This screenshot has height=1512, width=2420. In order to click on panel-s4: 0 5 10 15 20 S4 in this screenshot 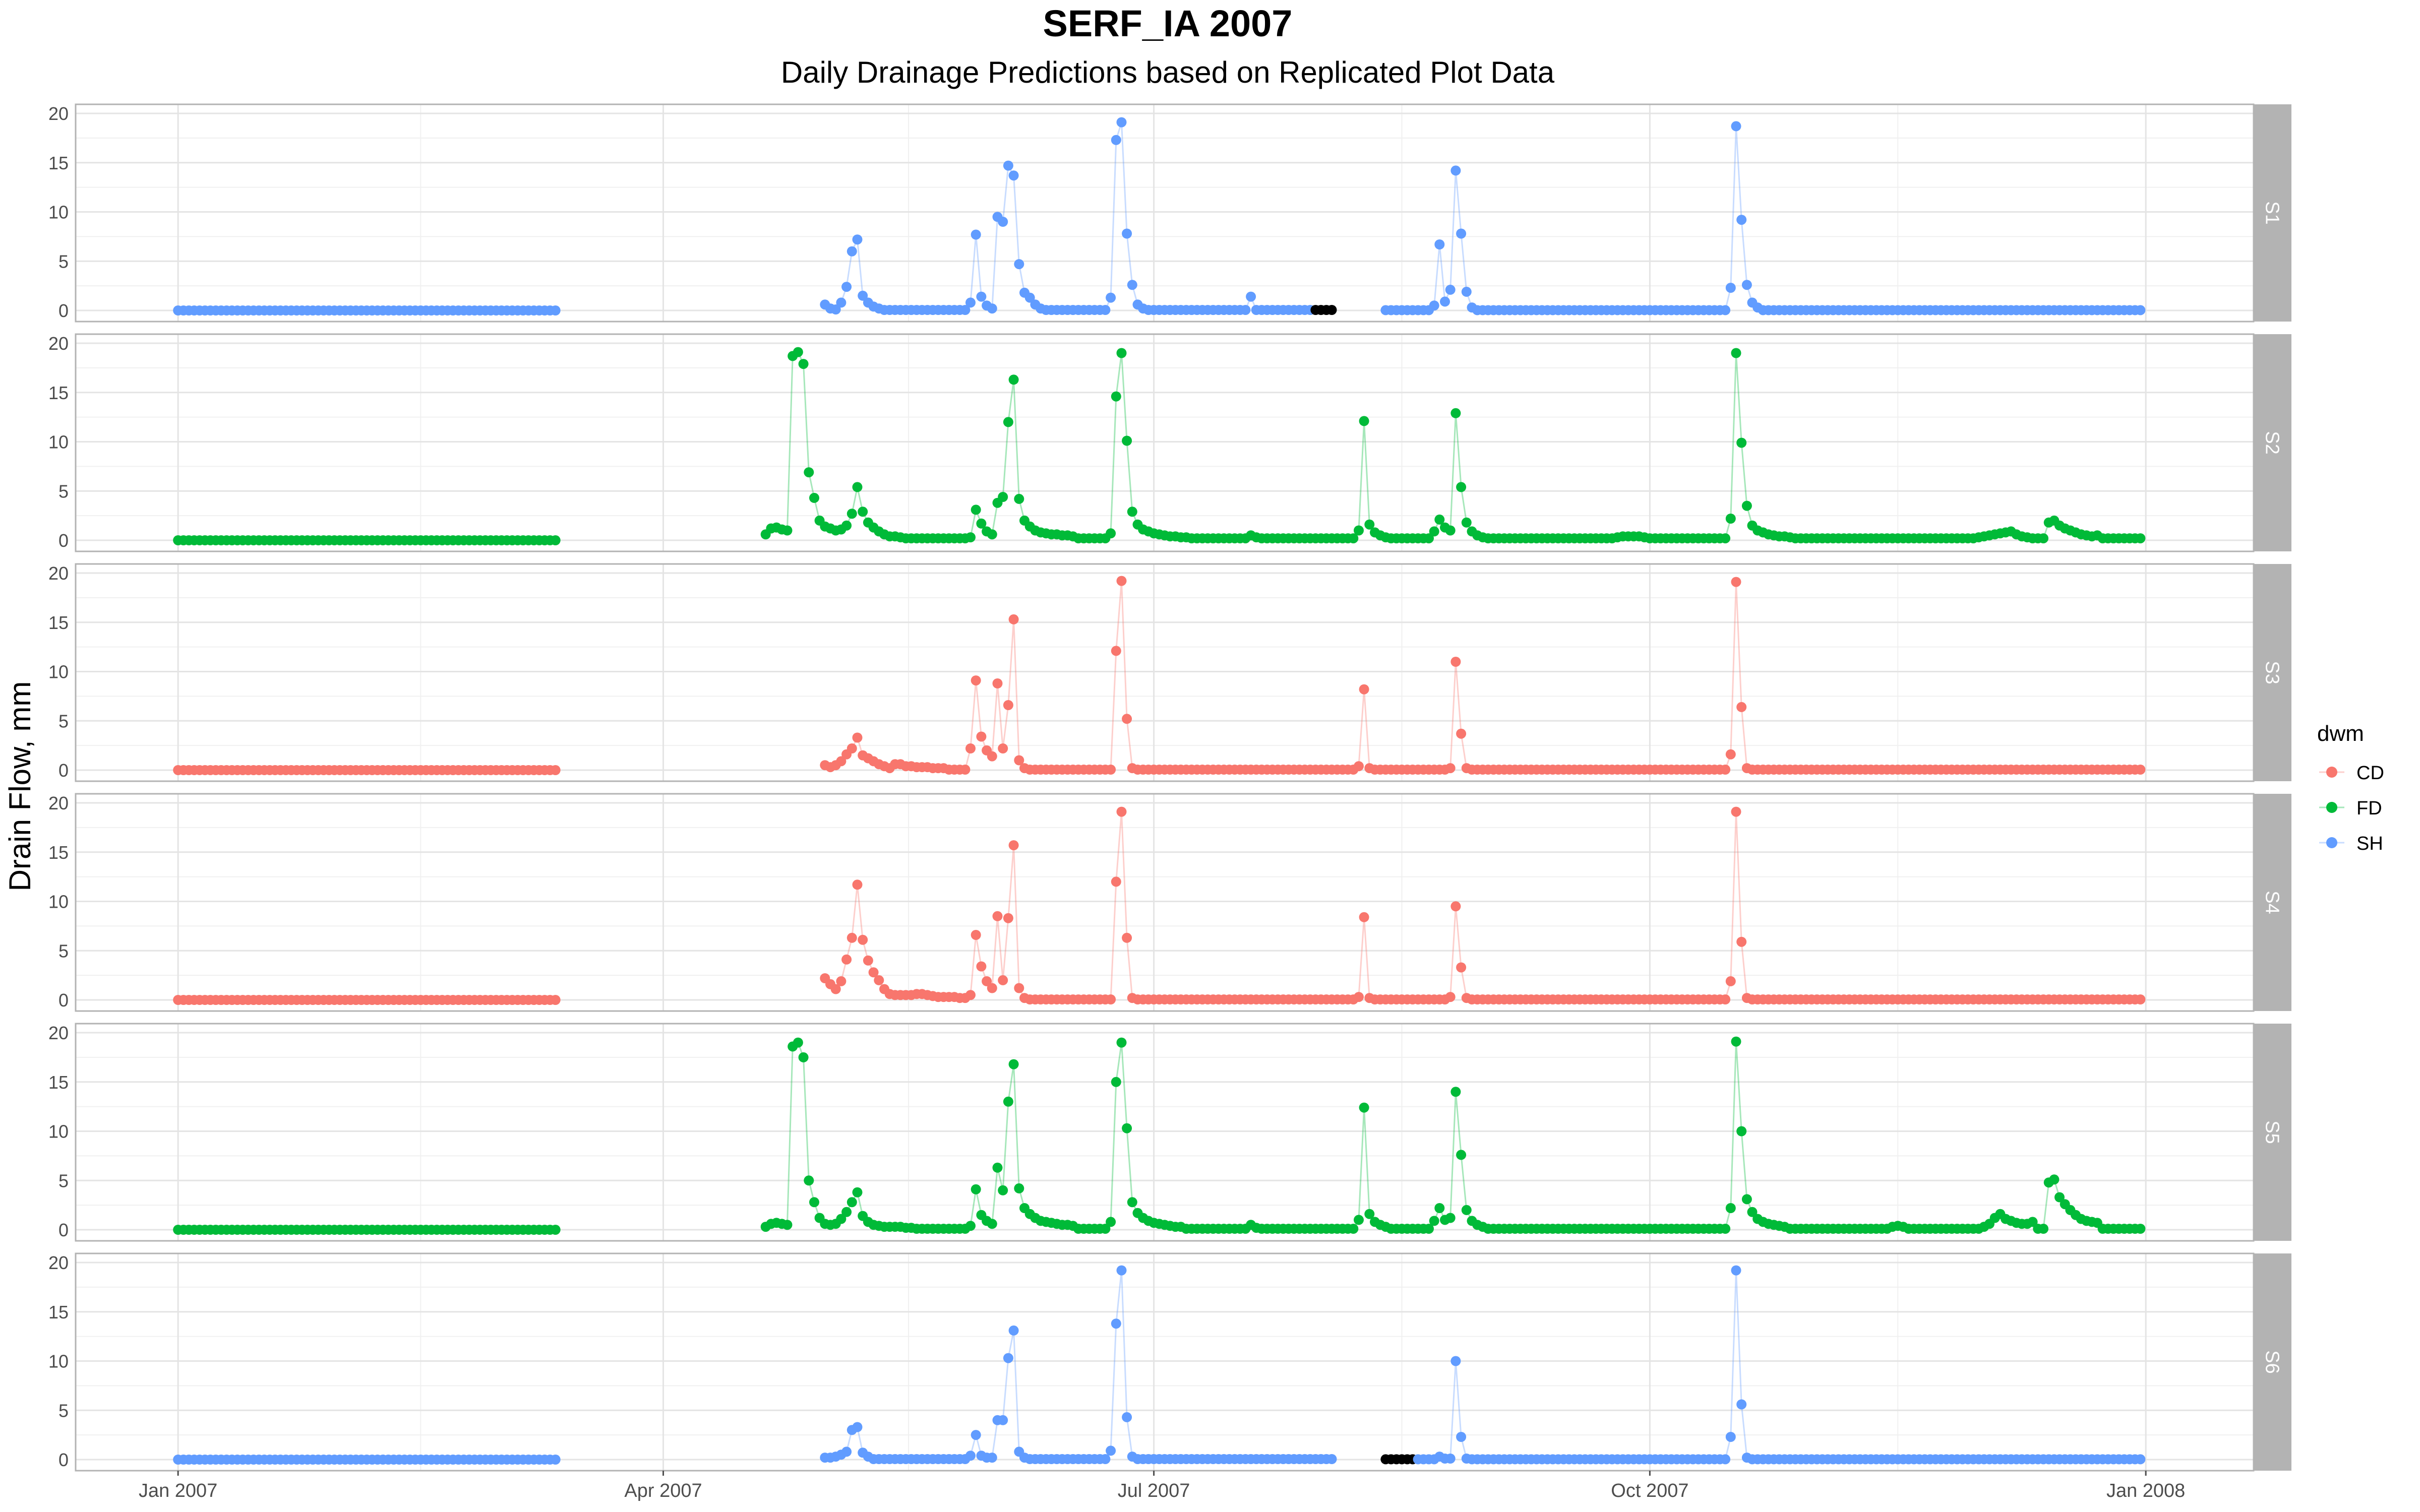, I will do `click(1169, 902)`.